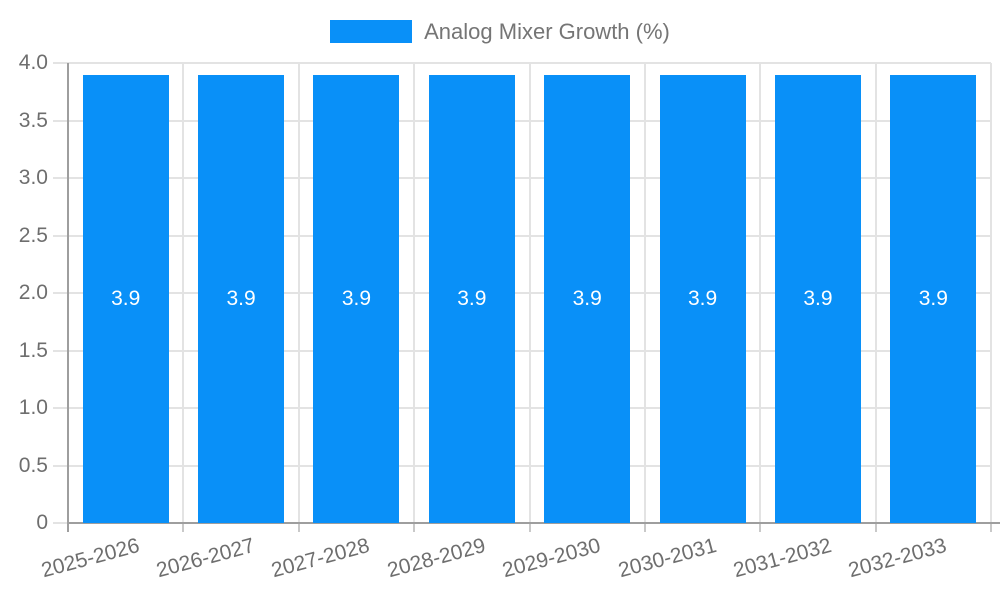  I want to click on y-tick-label: 3.5, so click(33, 120).